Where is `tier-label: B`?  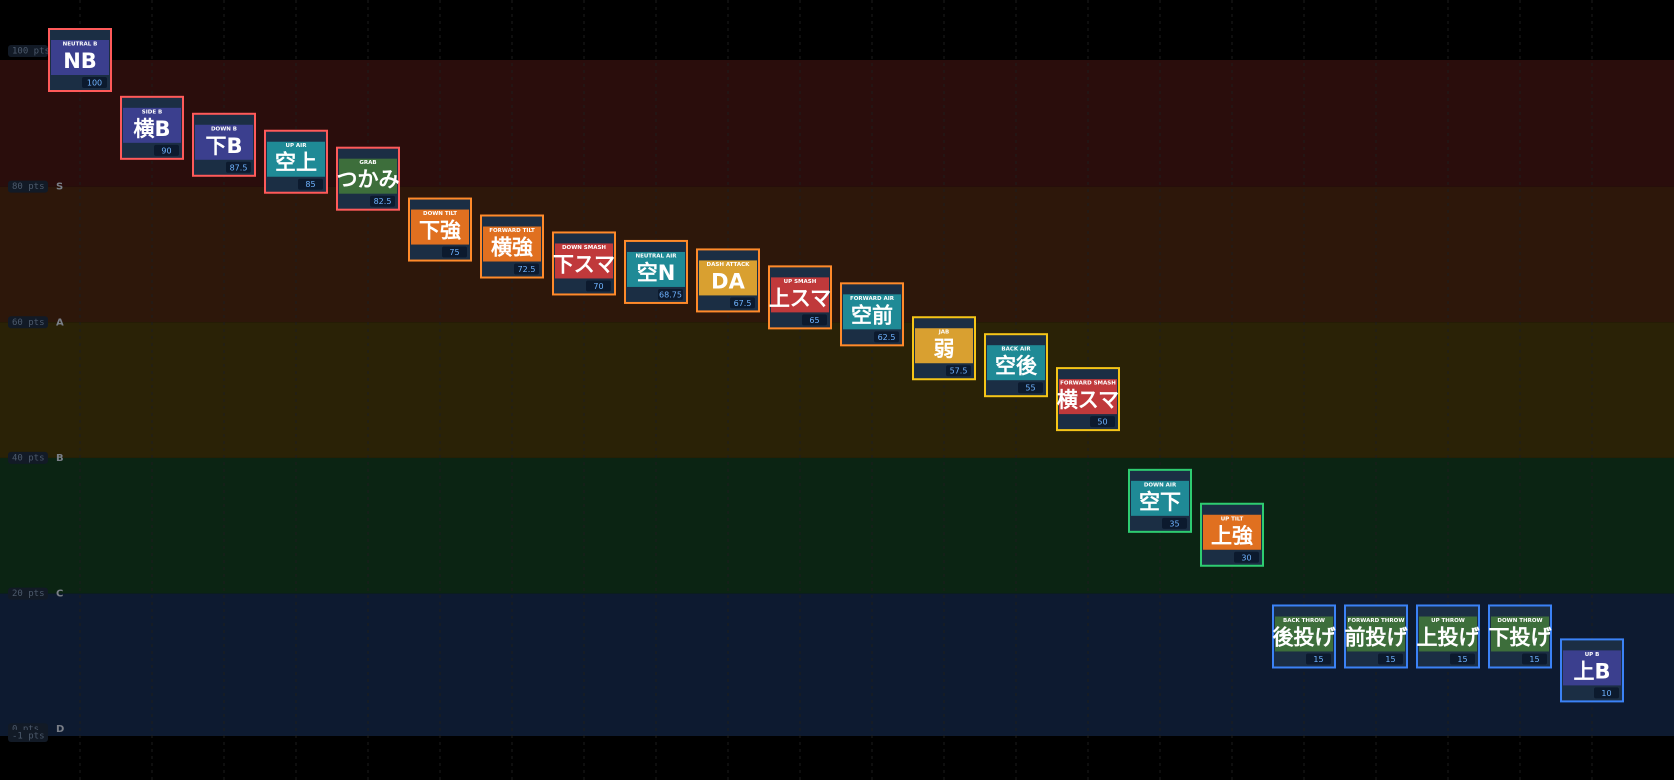 tier-label: B is located at coordinates (60, 458).